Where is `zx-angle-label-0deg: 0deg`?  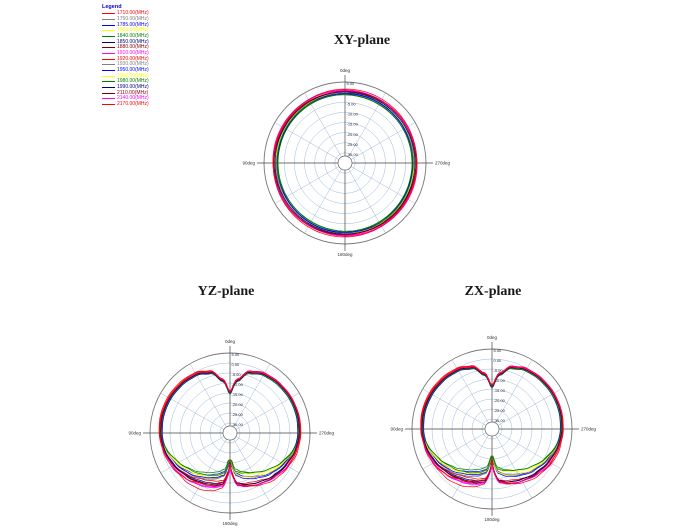 zx-angle-label-0deg: 0deg is located at coordinates (492, 337).